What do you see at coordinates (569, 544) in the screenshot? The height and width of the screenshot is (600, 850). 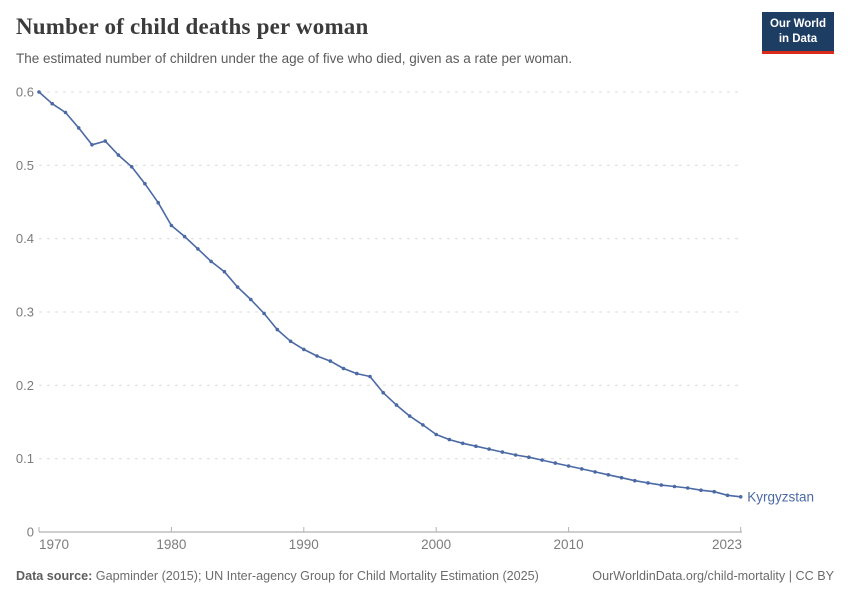 I see `x-tick-label: 2010` at bounding box center [569, 544].